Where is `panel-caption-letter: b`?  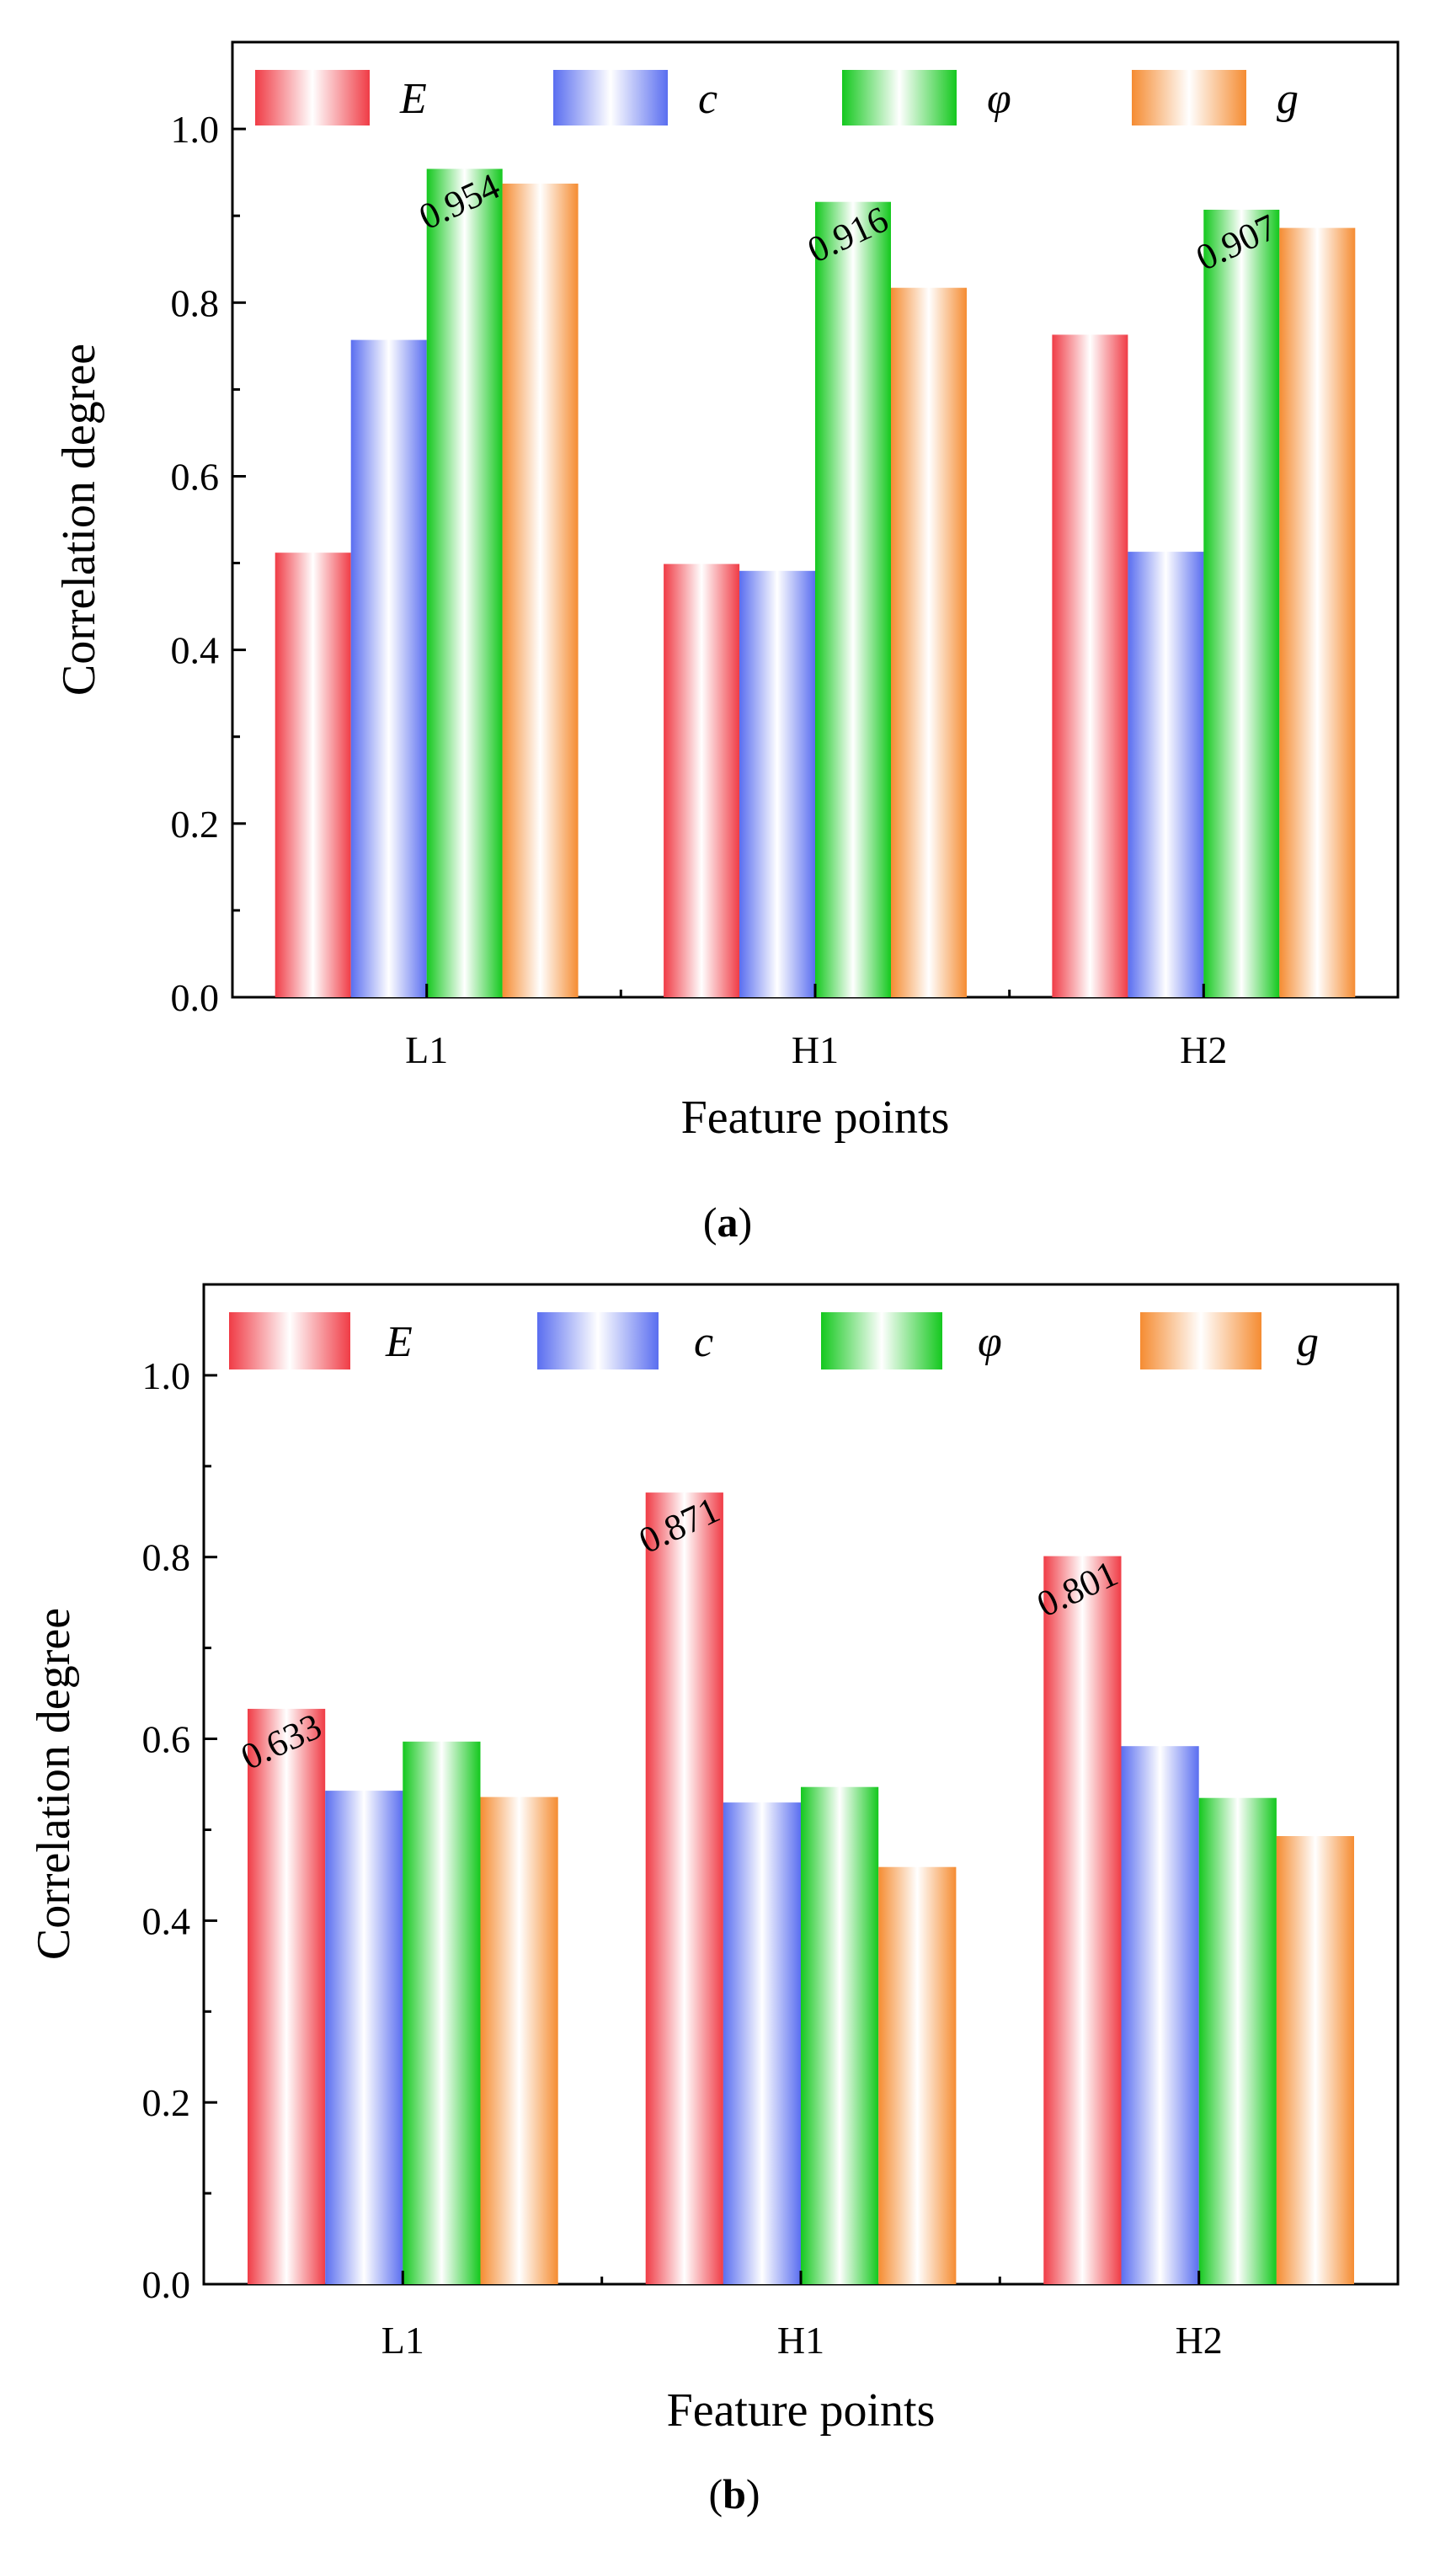
panel-caption-letter: b is located at coordinates (734, 2493).